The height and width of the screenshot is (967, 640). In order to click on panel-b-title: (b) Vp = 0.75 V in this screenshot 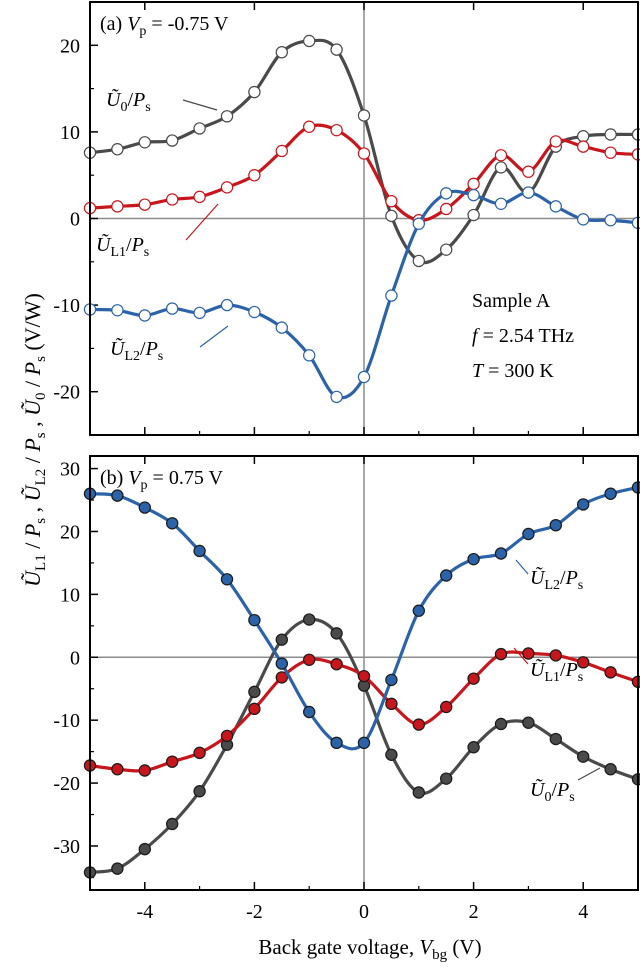, I will do `click(161, 480)`.